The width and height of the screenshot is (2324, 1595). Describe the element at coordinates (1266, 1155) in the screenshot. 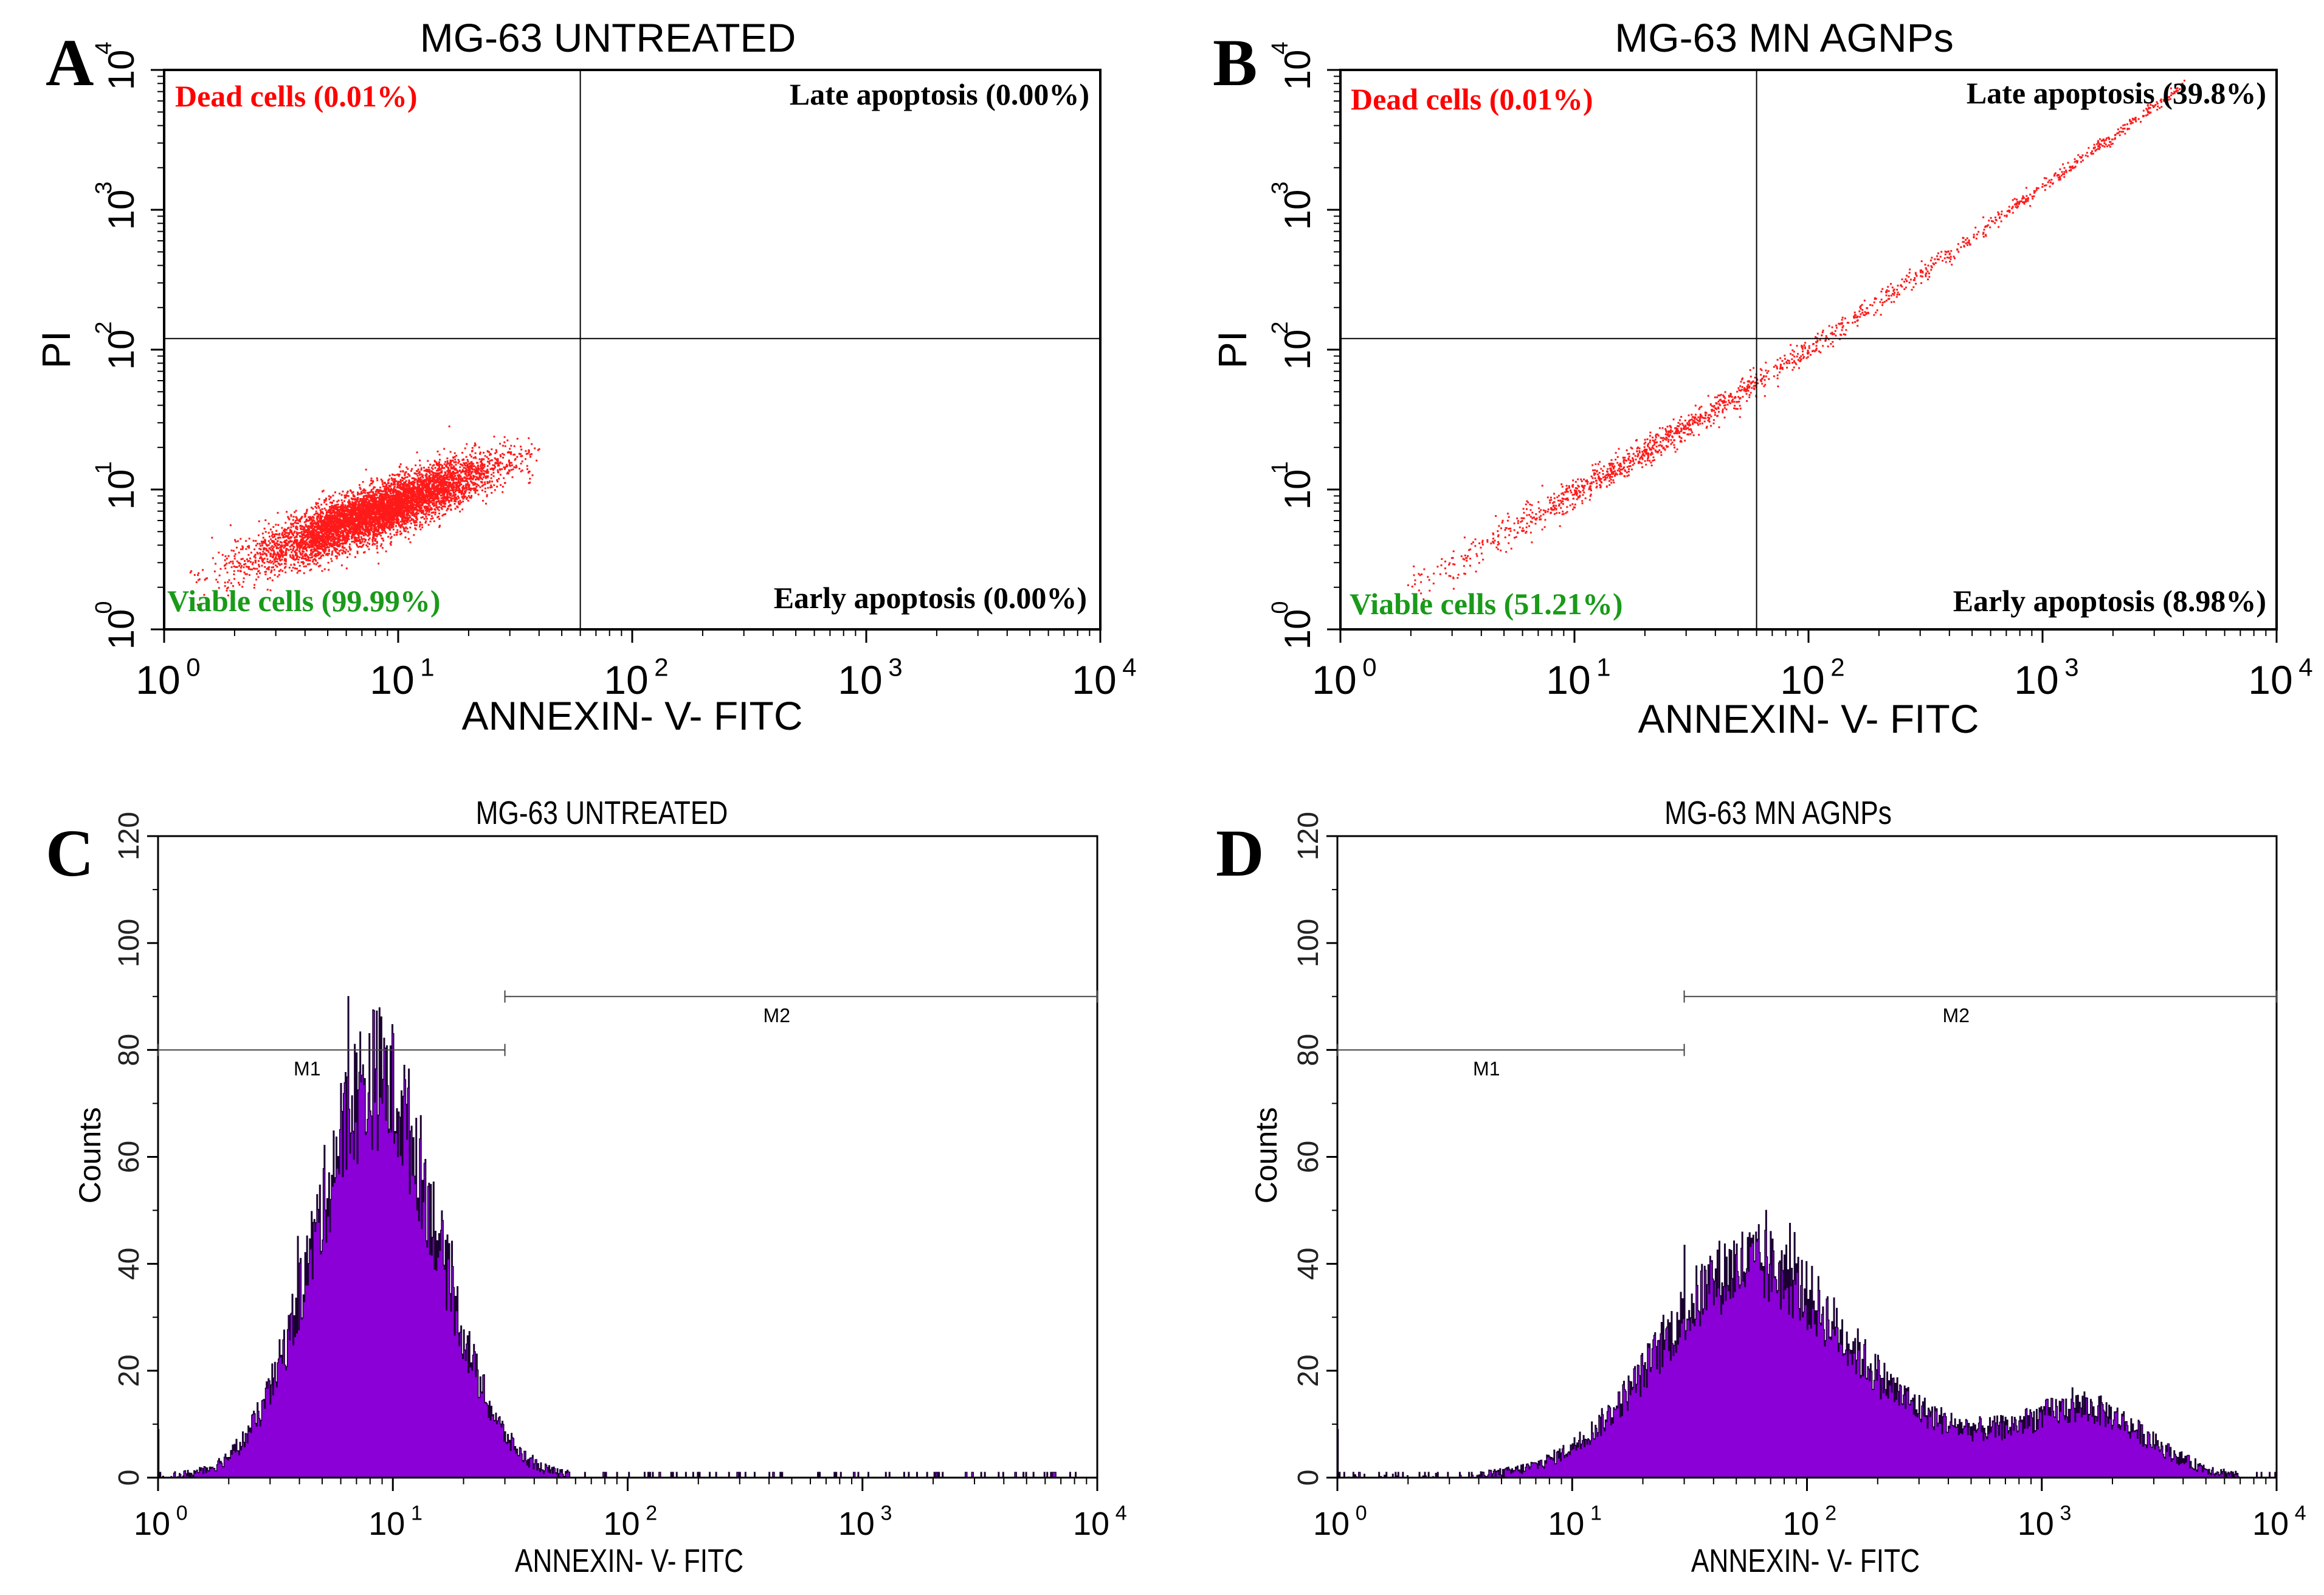

I see `panel-d-y-axis-label: Counts` at that location.